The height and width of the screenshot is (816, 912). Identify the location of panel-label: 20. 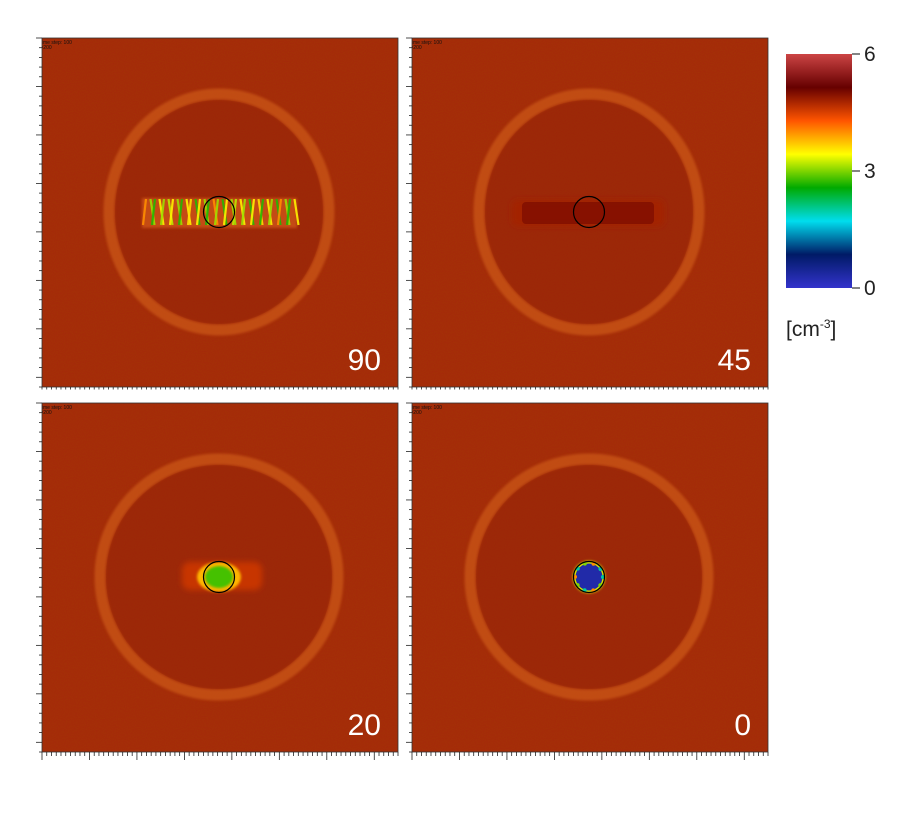
(364, 725).